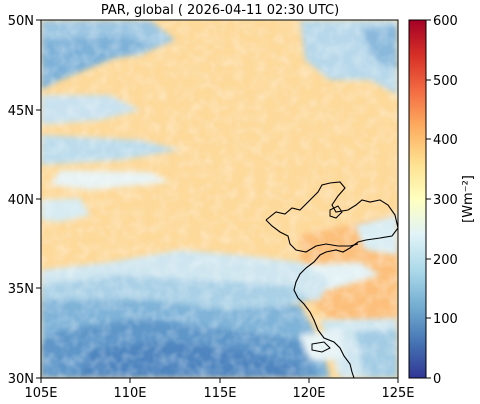 The height and width of the screenshot is (404, 480). I want to click on y-tick-label: 50N, so click(21, 21).